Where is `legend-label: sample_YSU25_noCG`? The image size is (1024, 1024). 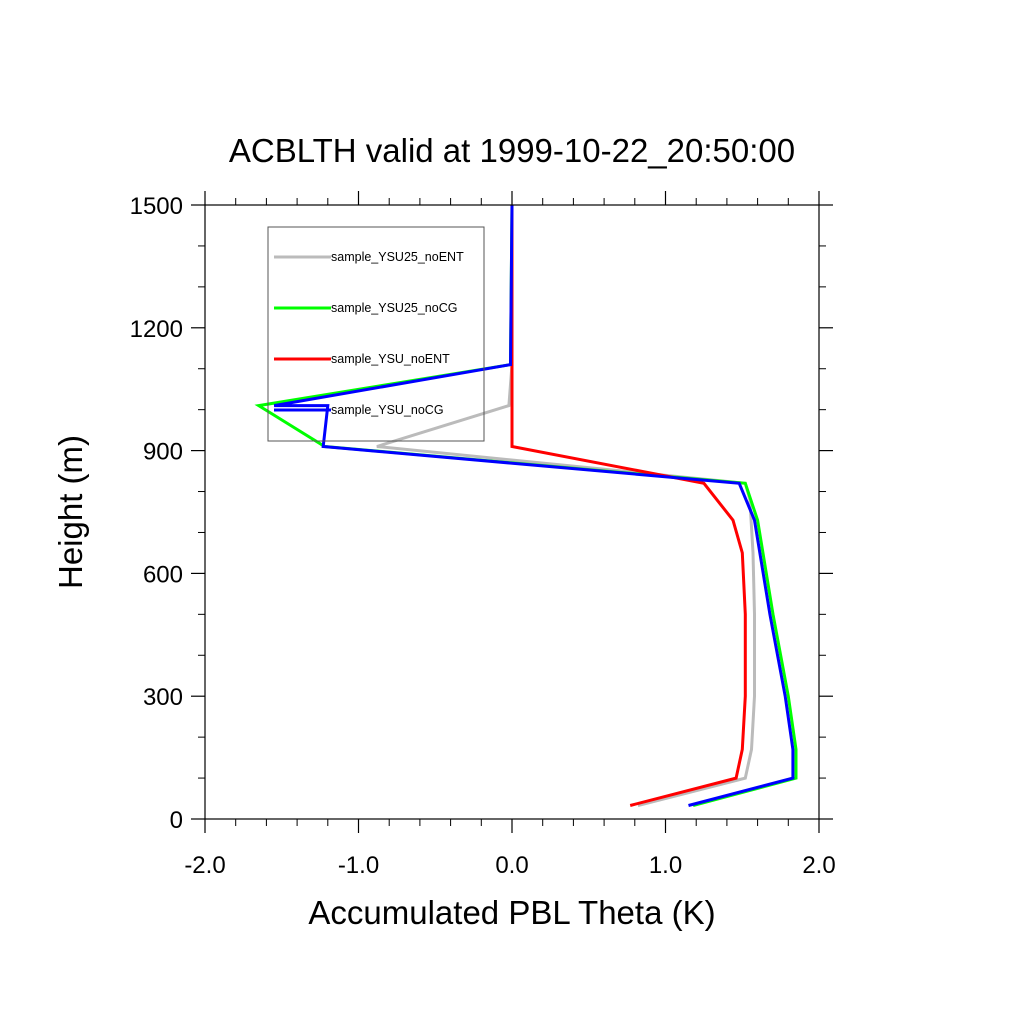
legend-label: sample_YSU25_noCG is located at coordinates (394, 308).